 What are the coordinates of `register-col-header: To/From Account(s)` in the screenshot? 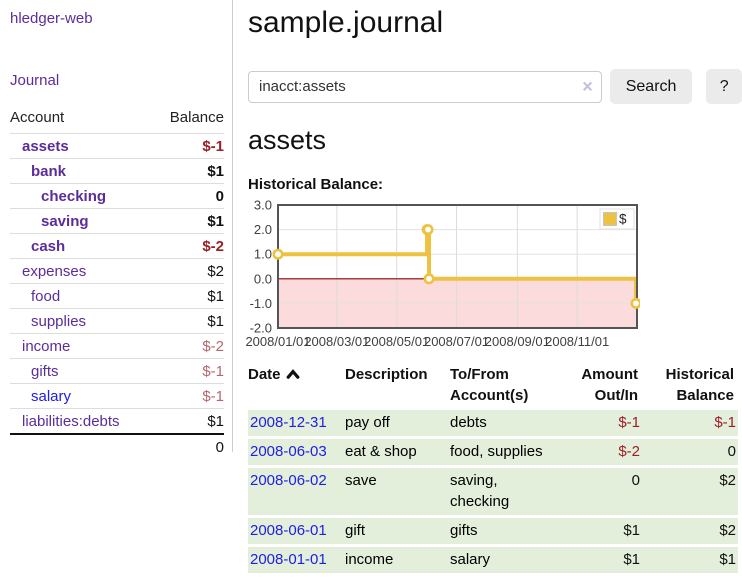 It's located at (489, 385).